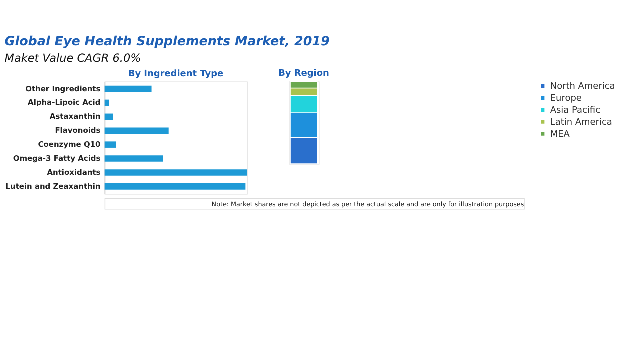  Describe the element at coordinates (64, 103) in the screenshot. I see `y-tick-label: Alpha-Lipoic Acid` at that location.